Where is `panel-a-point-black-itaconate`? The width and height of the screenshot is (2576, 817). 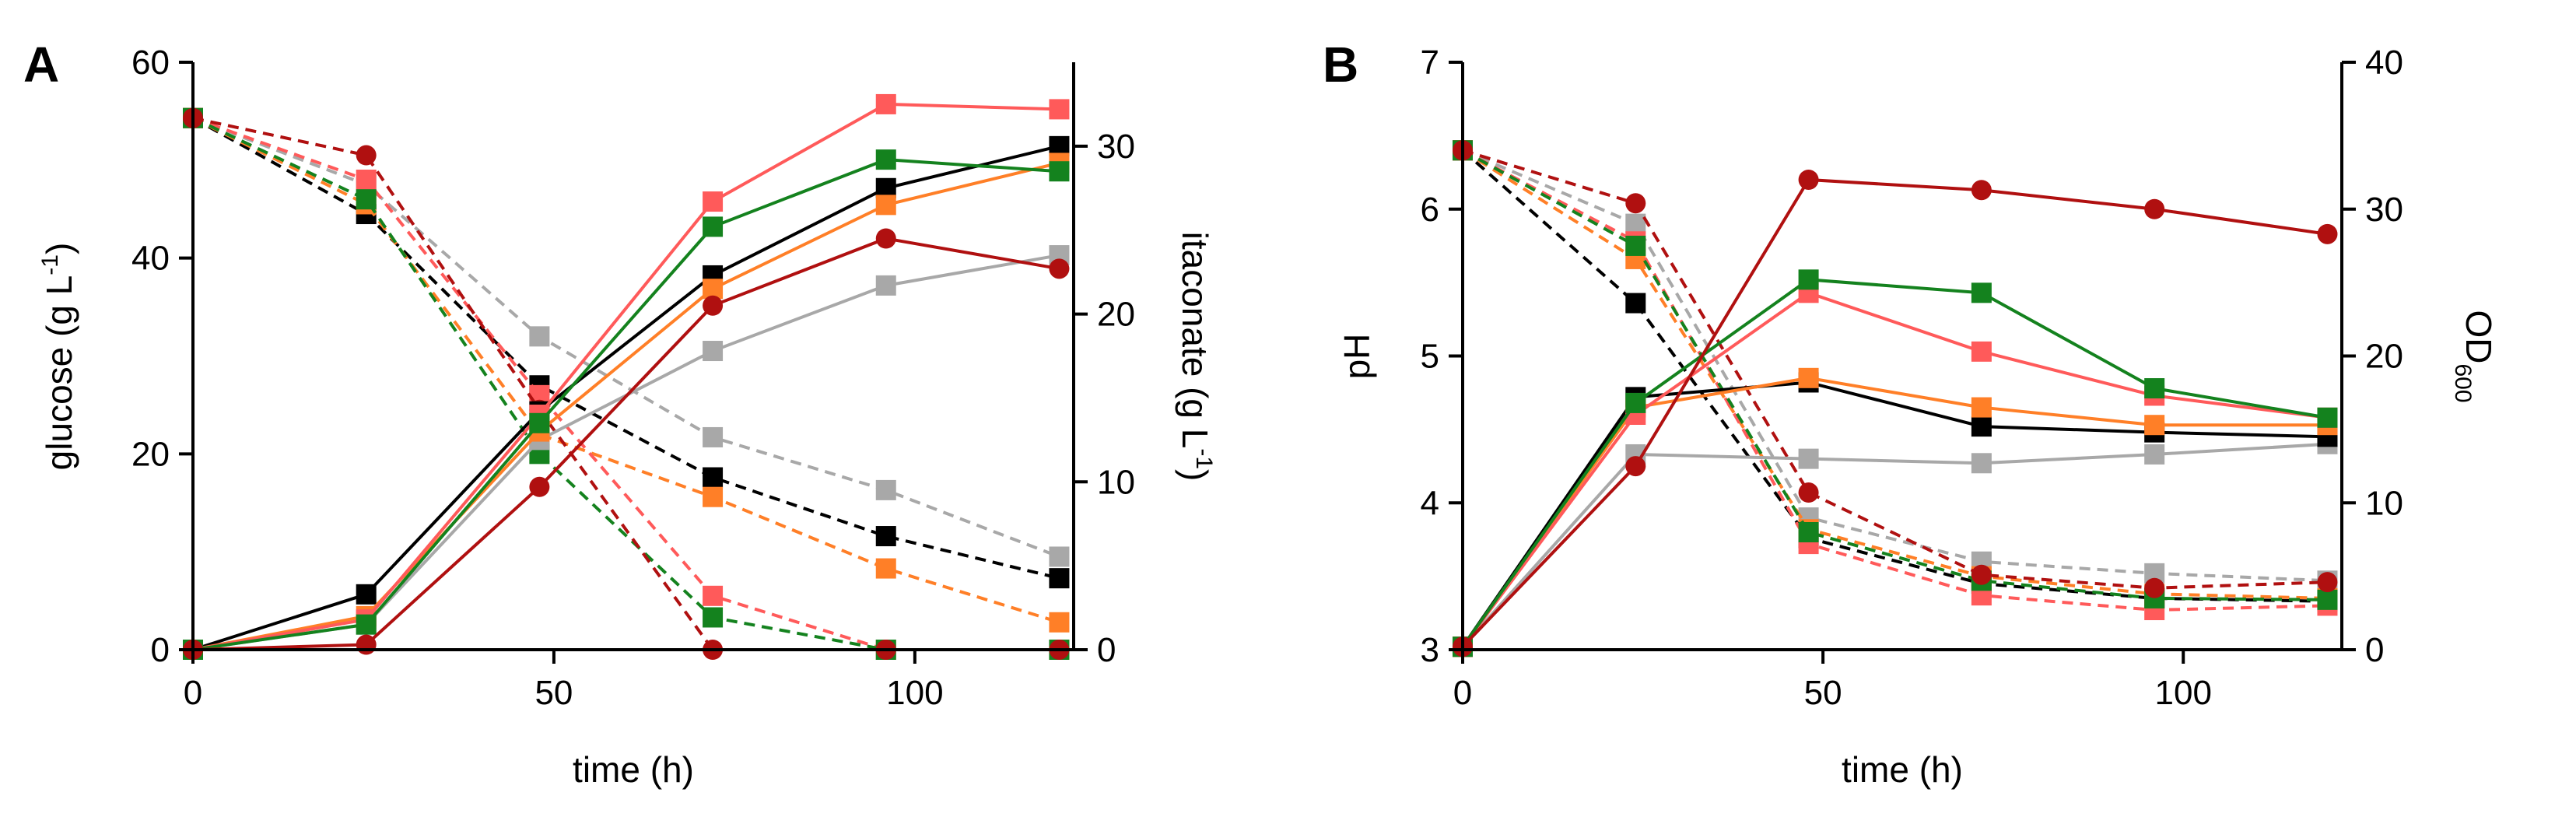 panel-a-point-black-itaconate is located at coordinates (366, 594).